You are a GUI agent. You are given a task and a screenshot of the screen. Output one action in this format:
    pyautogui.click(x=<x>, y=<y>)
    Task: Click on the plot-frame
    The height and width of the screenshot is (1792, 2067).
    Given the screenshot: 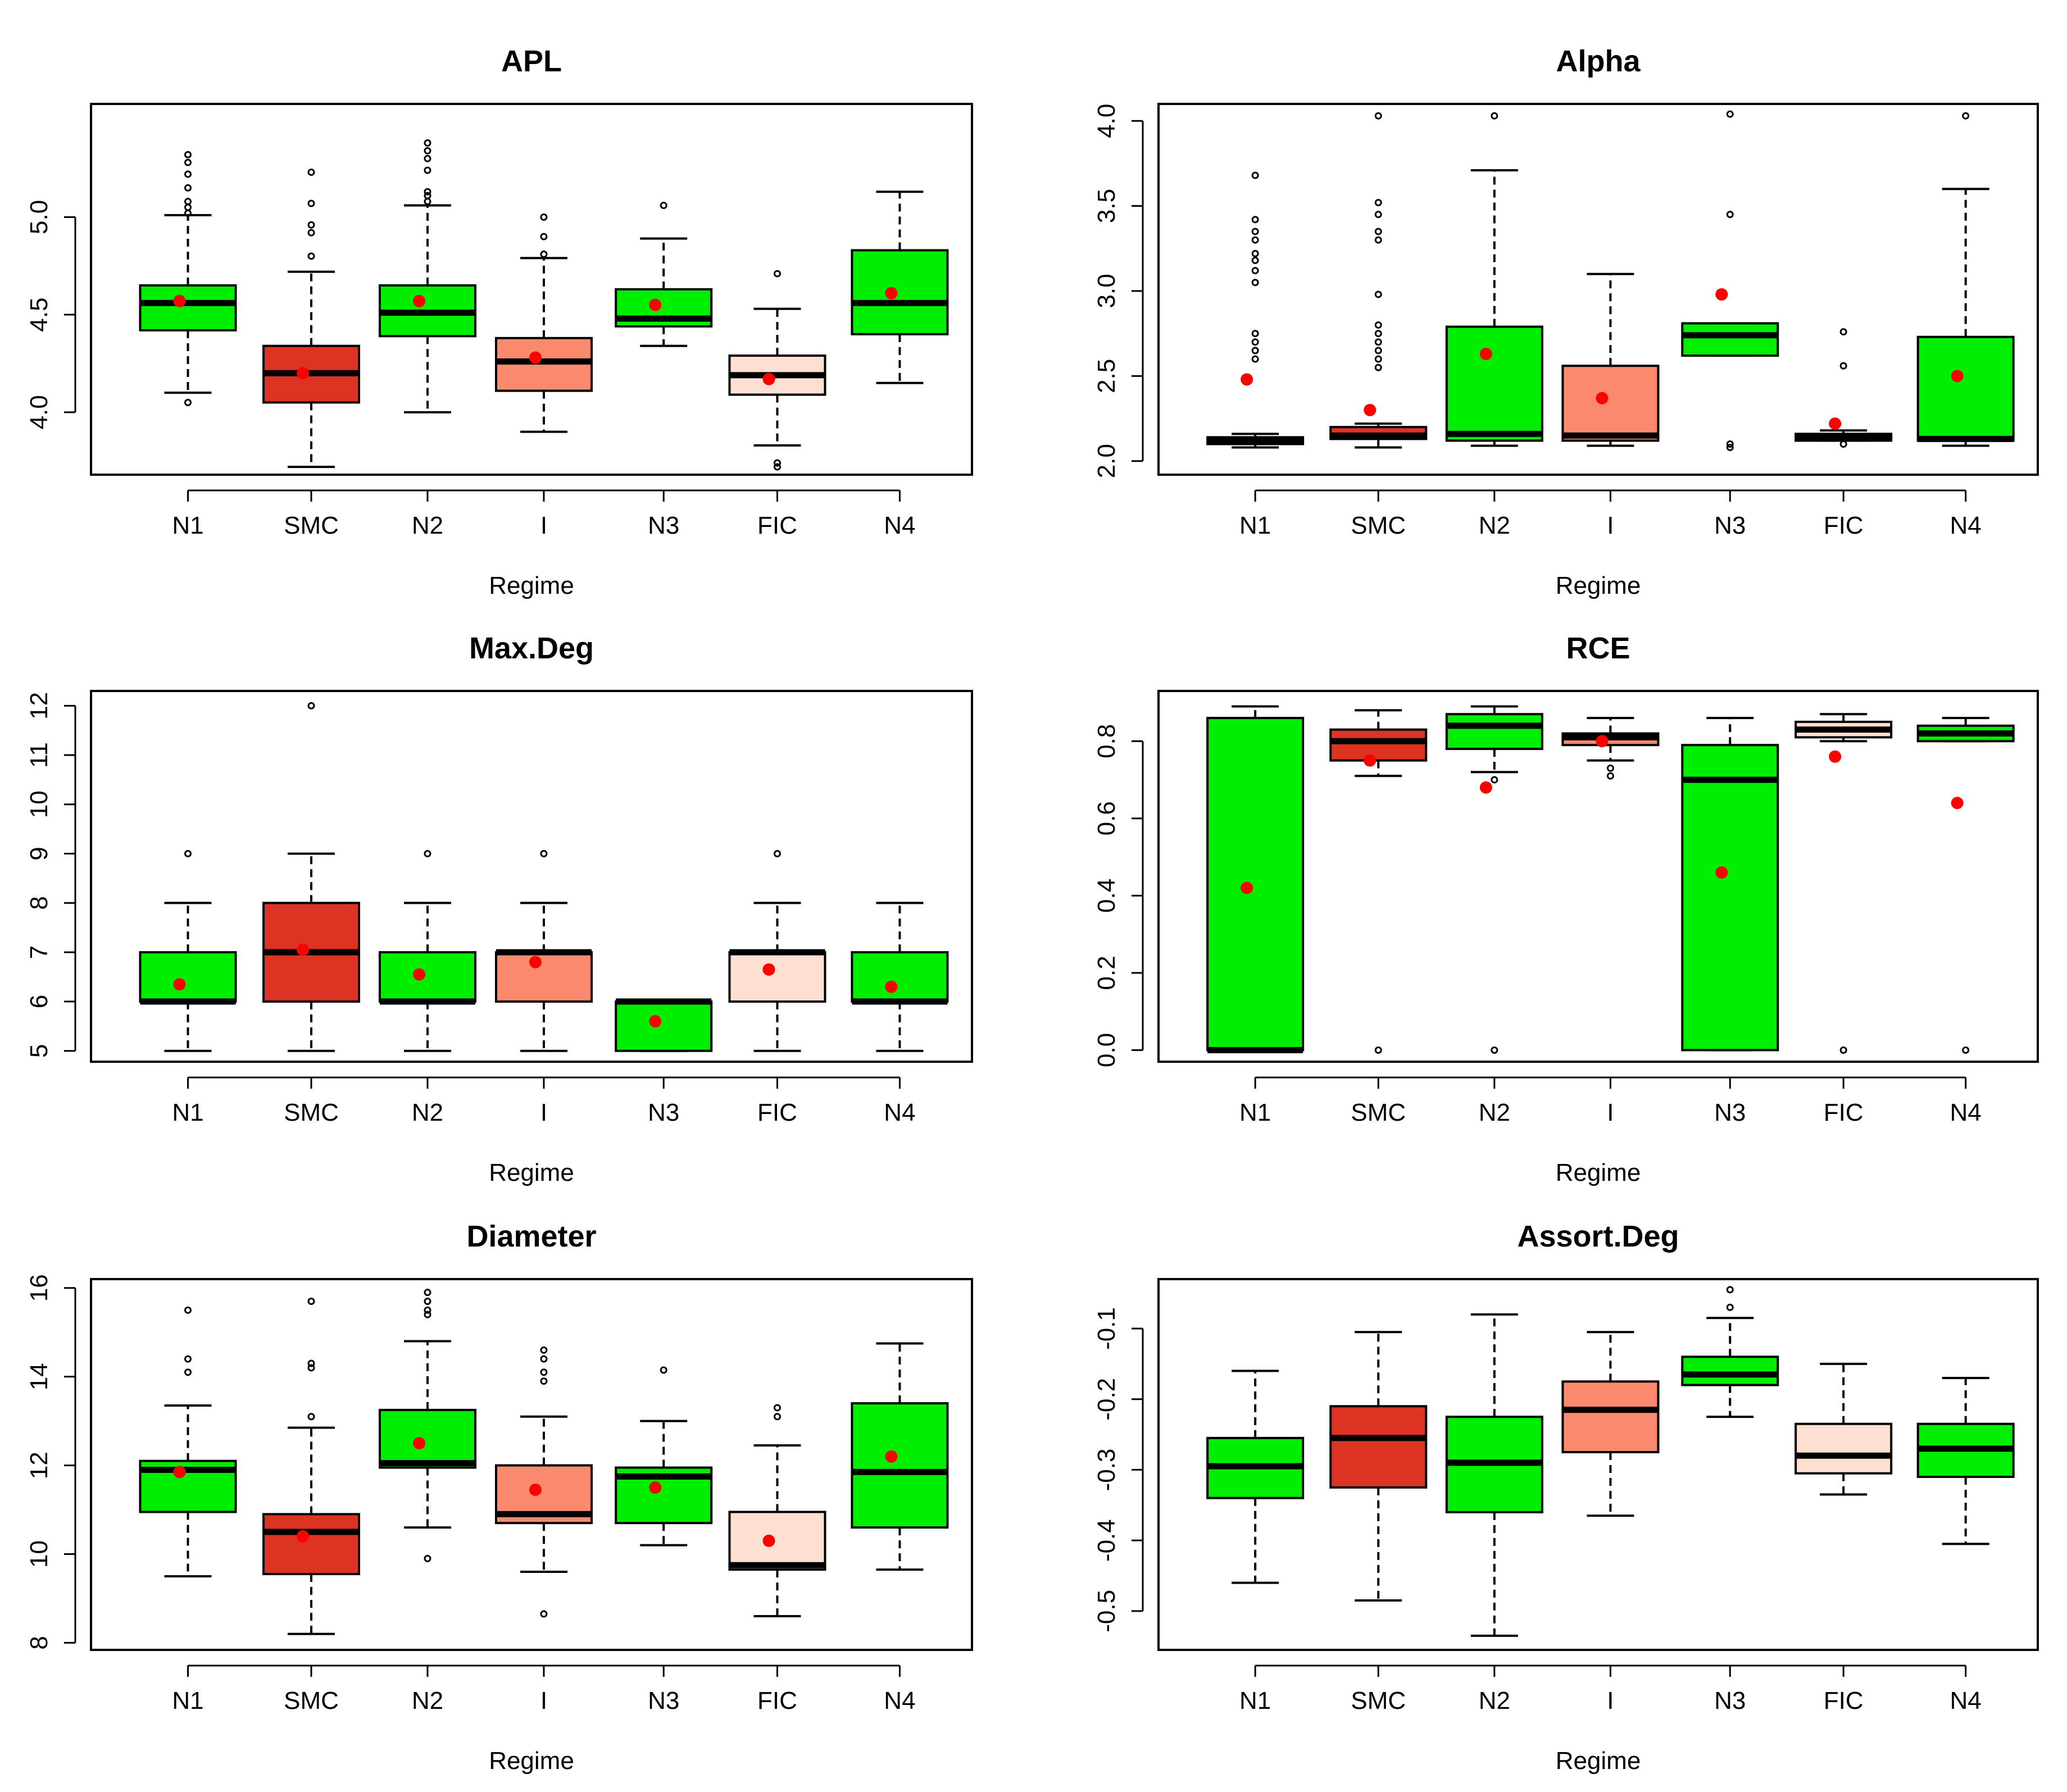 What is the action you would take?
    pyautogui.click(x=1598, y=289)
    